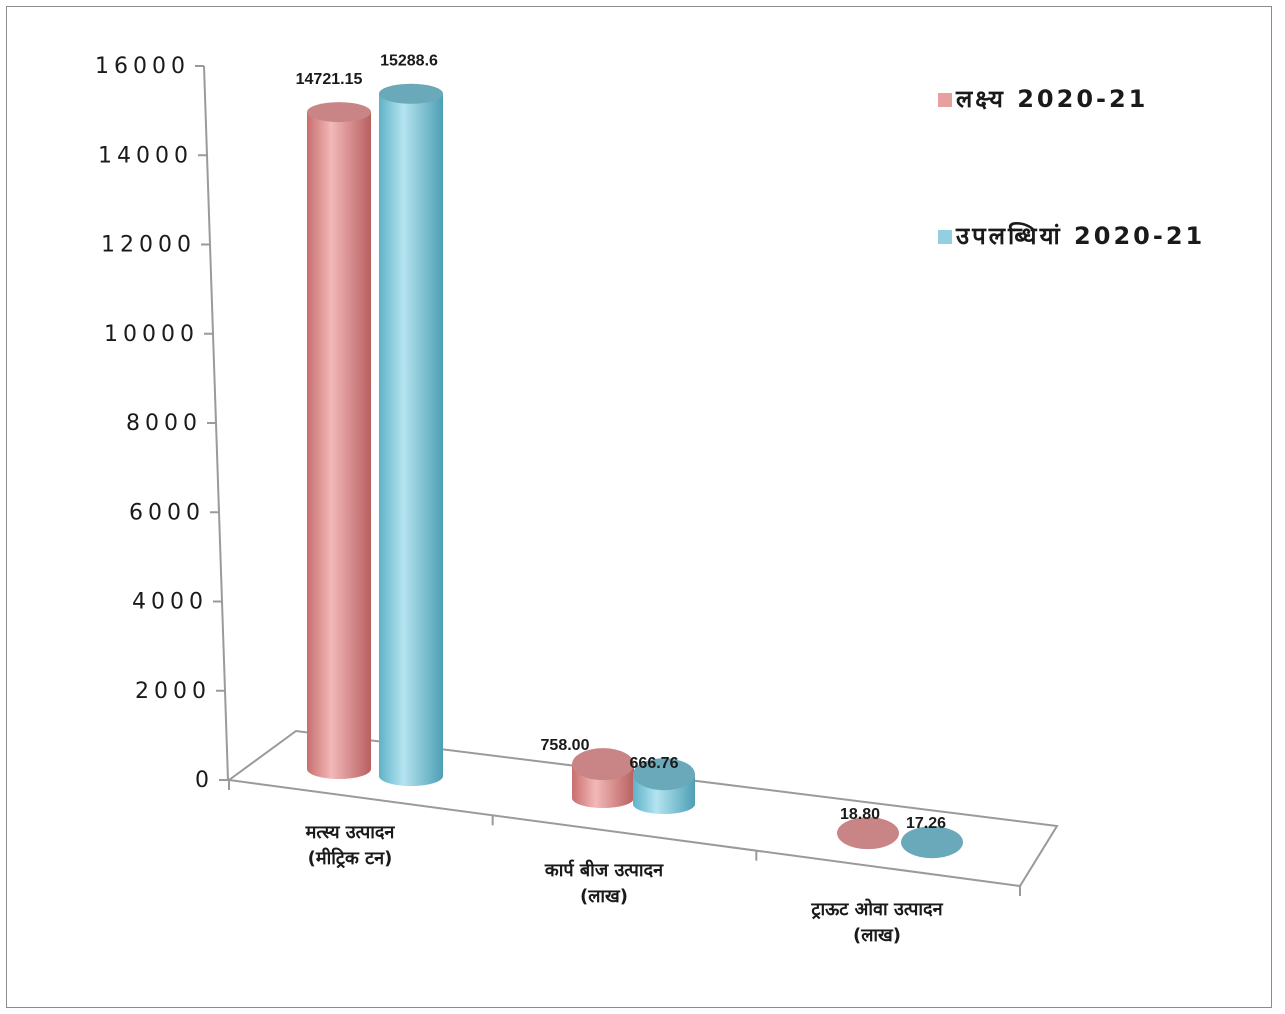 This screenshot has width=1285, height=1014. Describe the element at coordinates (350, 832) in the screenshot. I see `x-category-label: मत्स्य उत्पादन` at that location.